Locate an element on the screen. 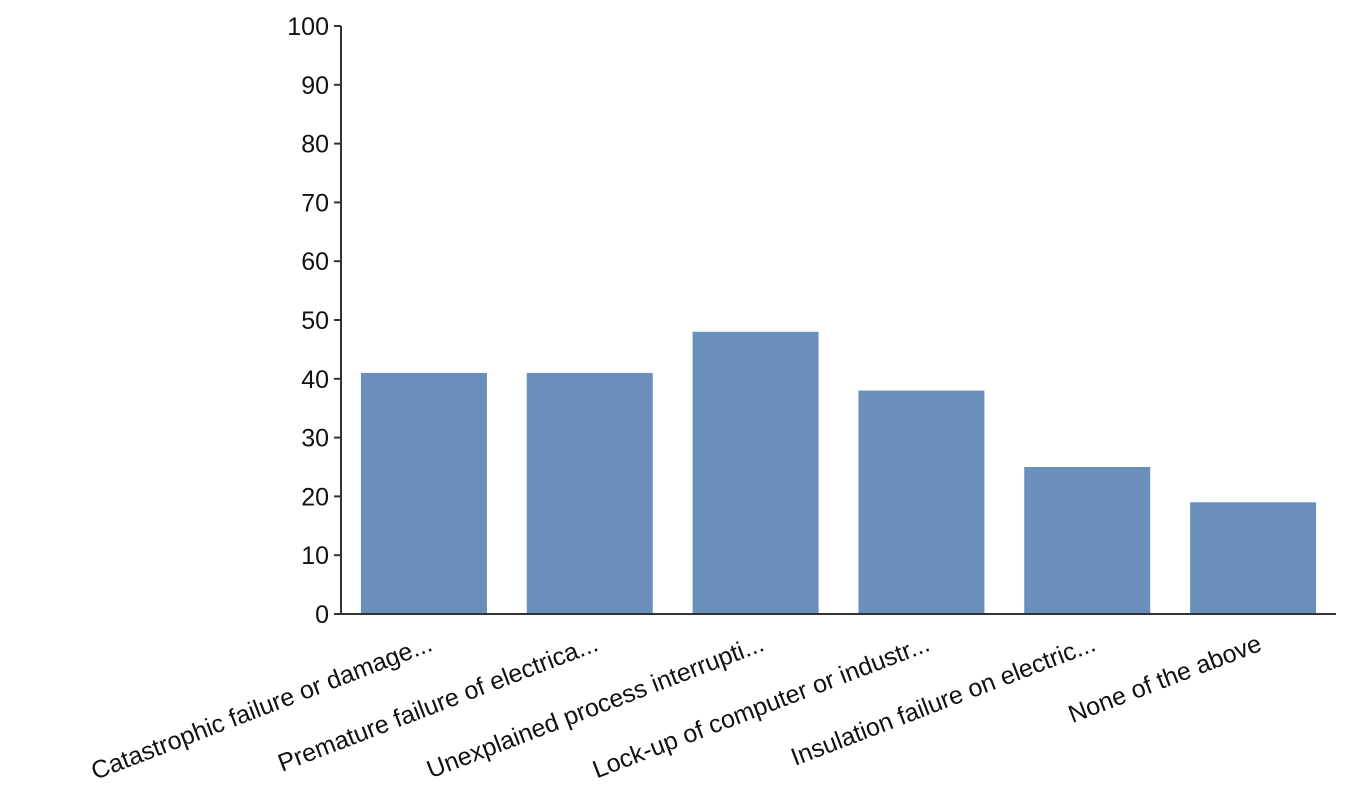 This screenshot has height=808, width=1362. y-tick-label: 70 is located at coordinates (315, 203).